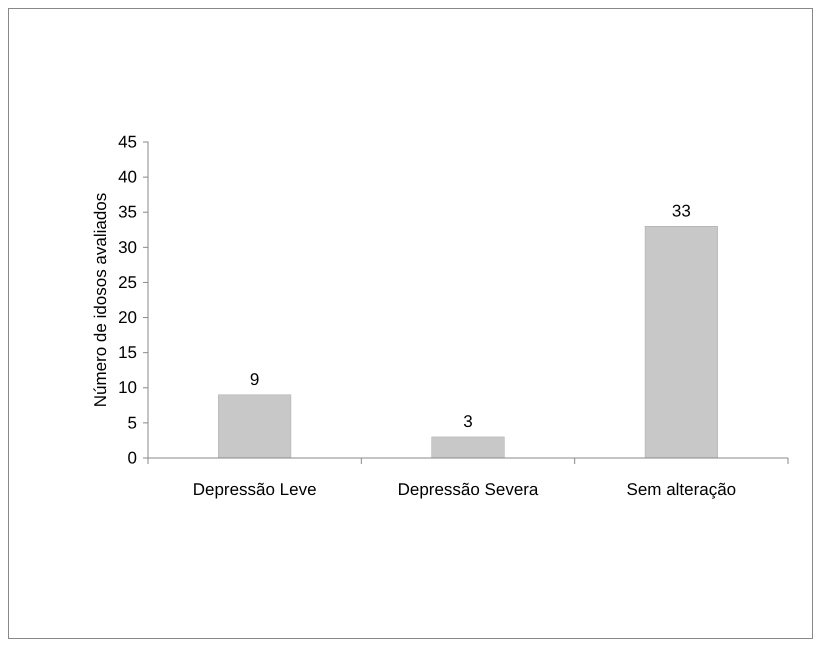 Image resolution: width=822 pixels, height=648 pixels. What do you see at coordinates (468, 489) in the screenshot?
I see `x-tick-label: Depressão Severa` at bounding box center [468, 489].